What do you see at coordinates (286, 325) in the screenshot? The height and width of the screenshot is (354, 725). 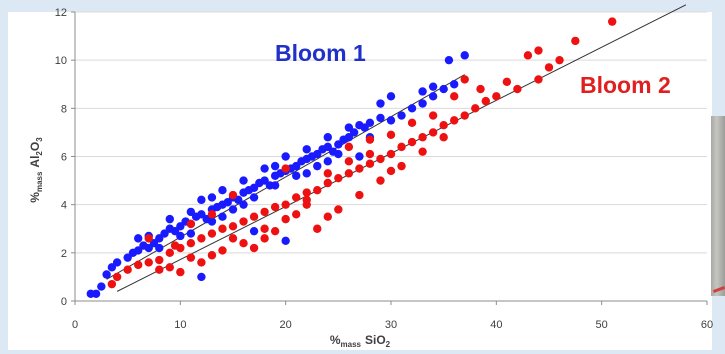 I see `x-tick-label-20: 20` at bounding box center [286, 325].